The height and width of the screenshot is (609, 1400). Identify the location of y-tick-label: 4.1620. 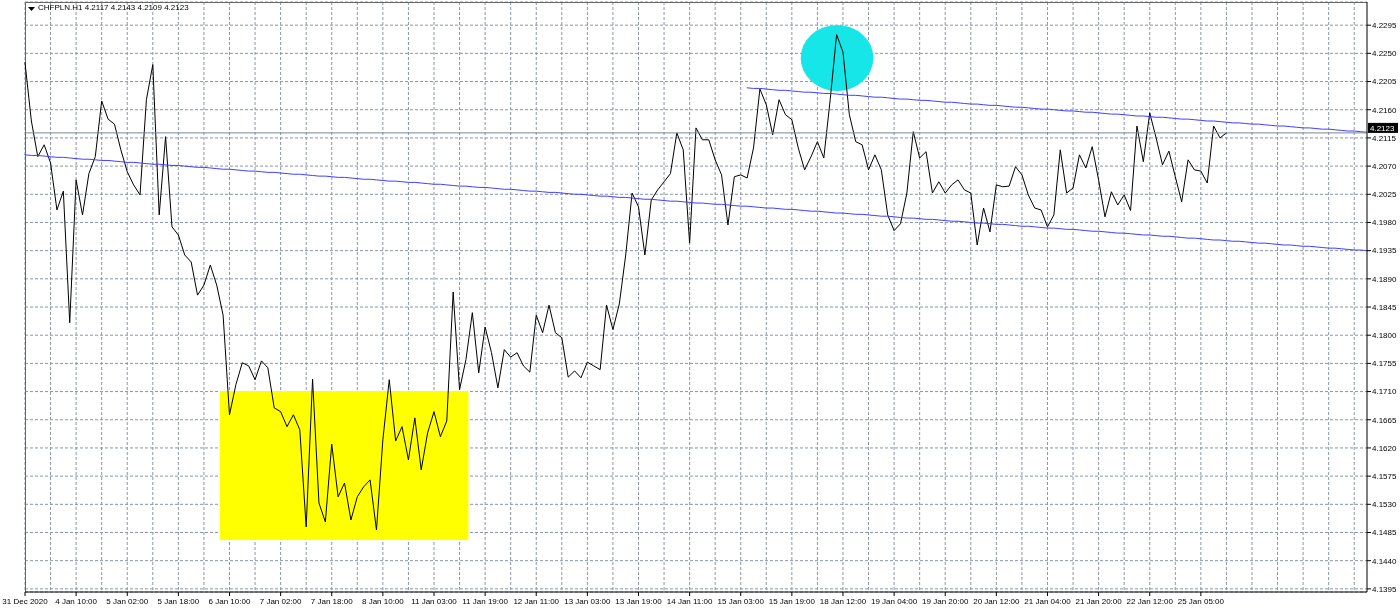
(1385, 448).